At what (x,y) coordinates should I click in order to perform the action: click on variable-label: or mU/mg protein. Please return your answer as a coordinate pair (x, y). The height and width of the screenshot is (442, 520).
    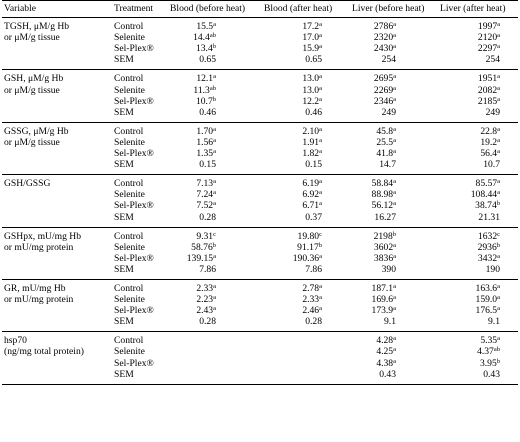
    Looking at the image, I should click on (39, 300).